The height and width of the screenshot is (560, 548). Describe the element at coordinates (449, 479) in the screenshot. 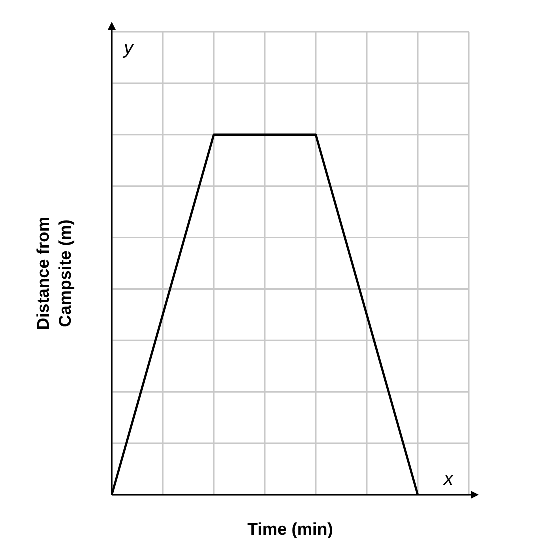

I see `annotation: x` at that location.